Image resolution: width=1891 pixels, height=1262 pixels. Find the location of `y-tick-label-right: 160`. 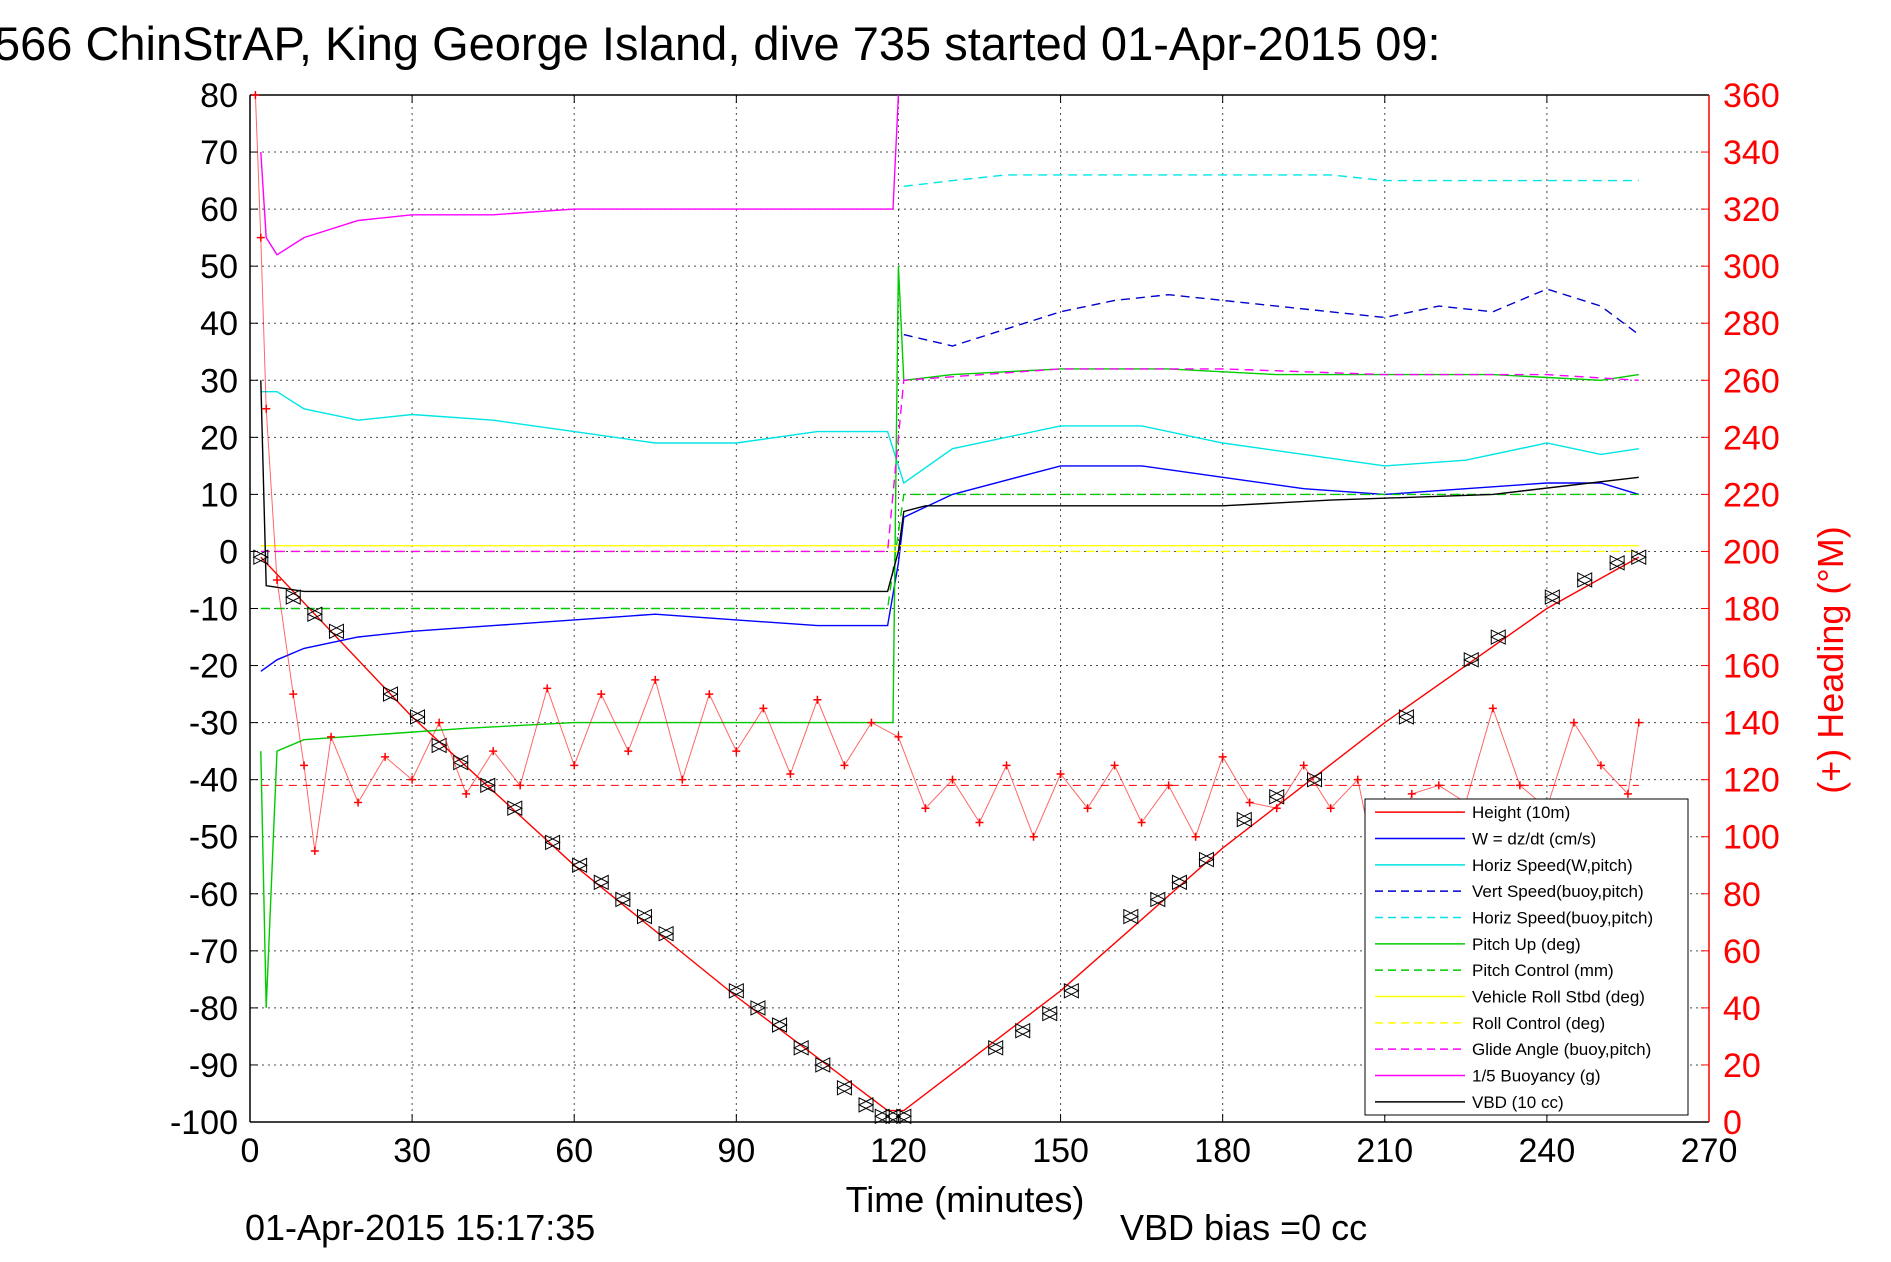

y-tick-label-right: 160 is located at coordinates (1751, 667).